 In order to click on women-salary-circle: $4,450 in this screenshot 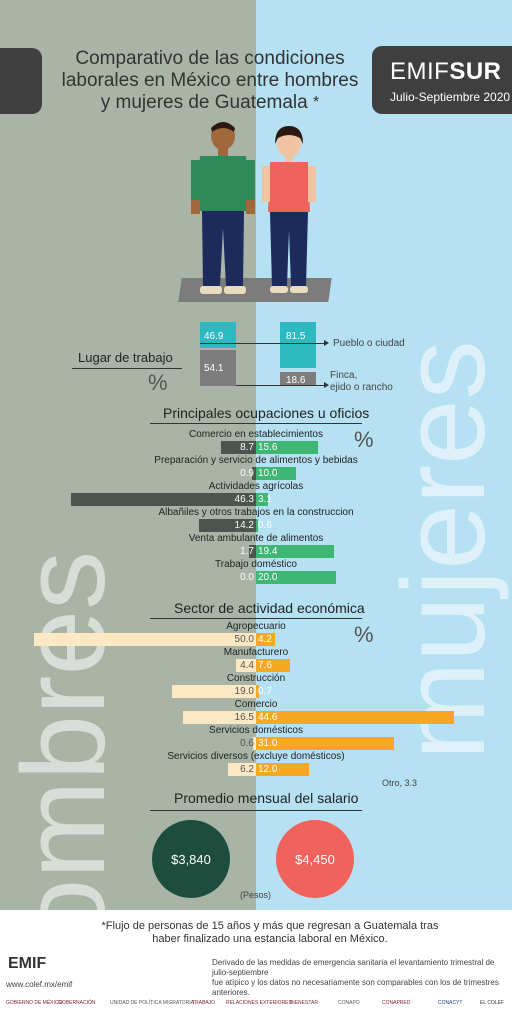, I will do `click(315, 859)`.